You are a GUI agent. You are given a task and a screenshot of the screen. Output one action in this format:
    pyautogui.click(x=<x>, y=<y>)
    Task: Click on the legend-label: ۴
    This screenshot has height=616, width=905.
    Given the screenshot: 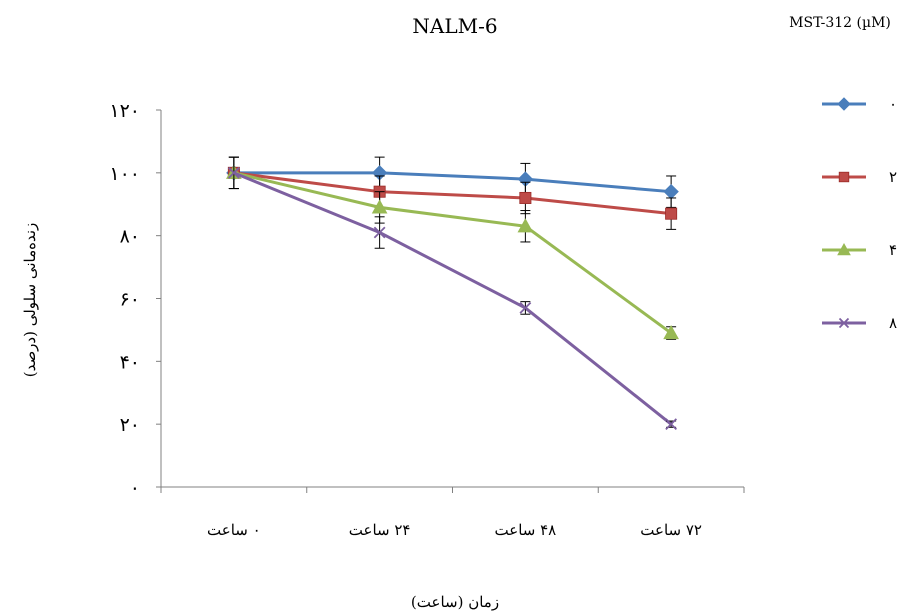 What is the action you would take?
    pyautogui.click(x=893, y=250)
    